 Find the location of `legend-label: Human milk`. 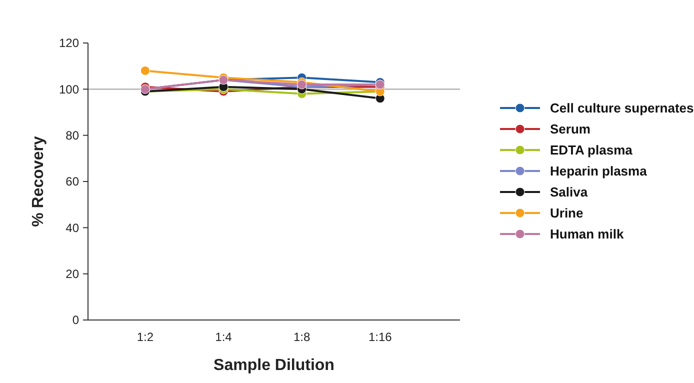

legend-label: Human milk is located at coordinates (587, 234).